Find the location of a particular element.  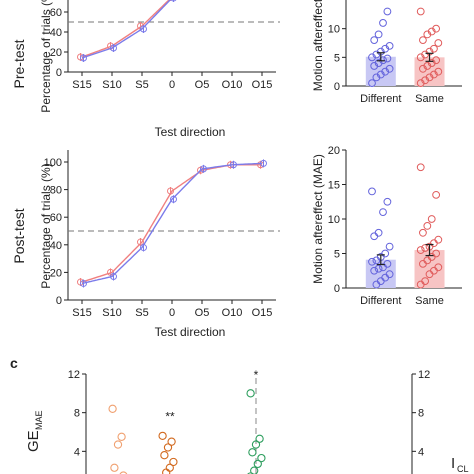

panel-c-left-ylabel: GE MAE is located at coordinates (34, 431).